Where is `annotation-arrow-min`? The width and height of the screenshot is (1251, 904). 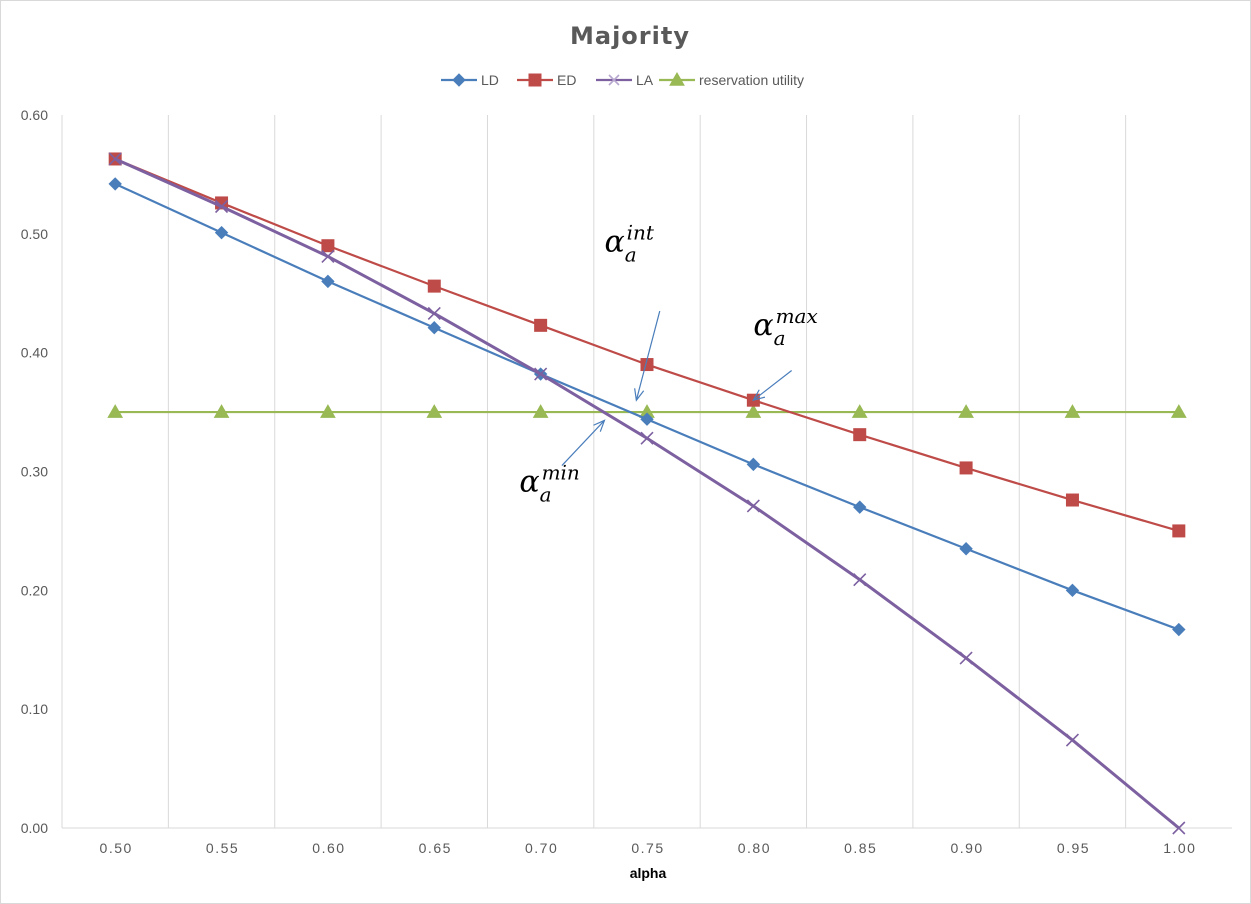 annotation-arrow-min is located at coordinates (583, 442).